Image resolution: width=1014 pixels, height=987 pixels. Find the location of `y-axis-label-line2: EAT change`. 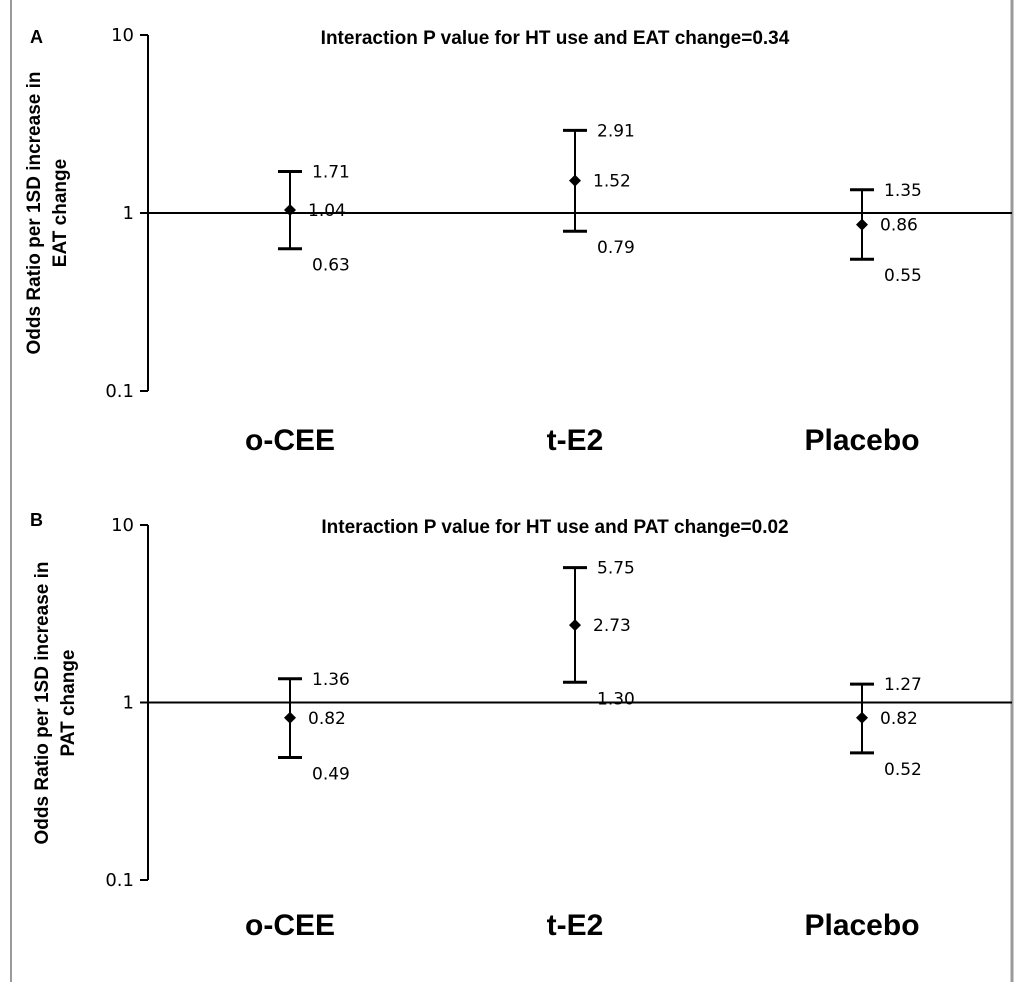

y-axis-label-line2: EAT change is located at coordinates (60, 213).